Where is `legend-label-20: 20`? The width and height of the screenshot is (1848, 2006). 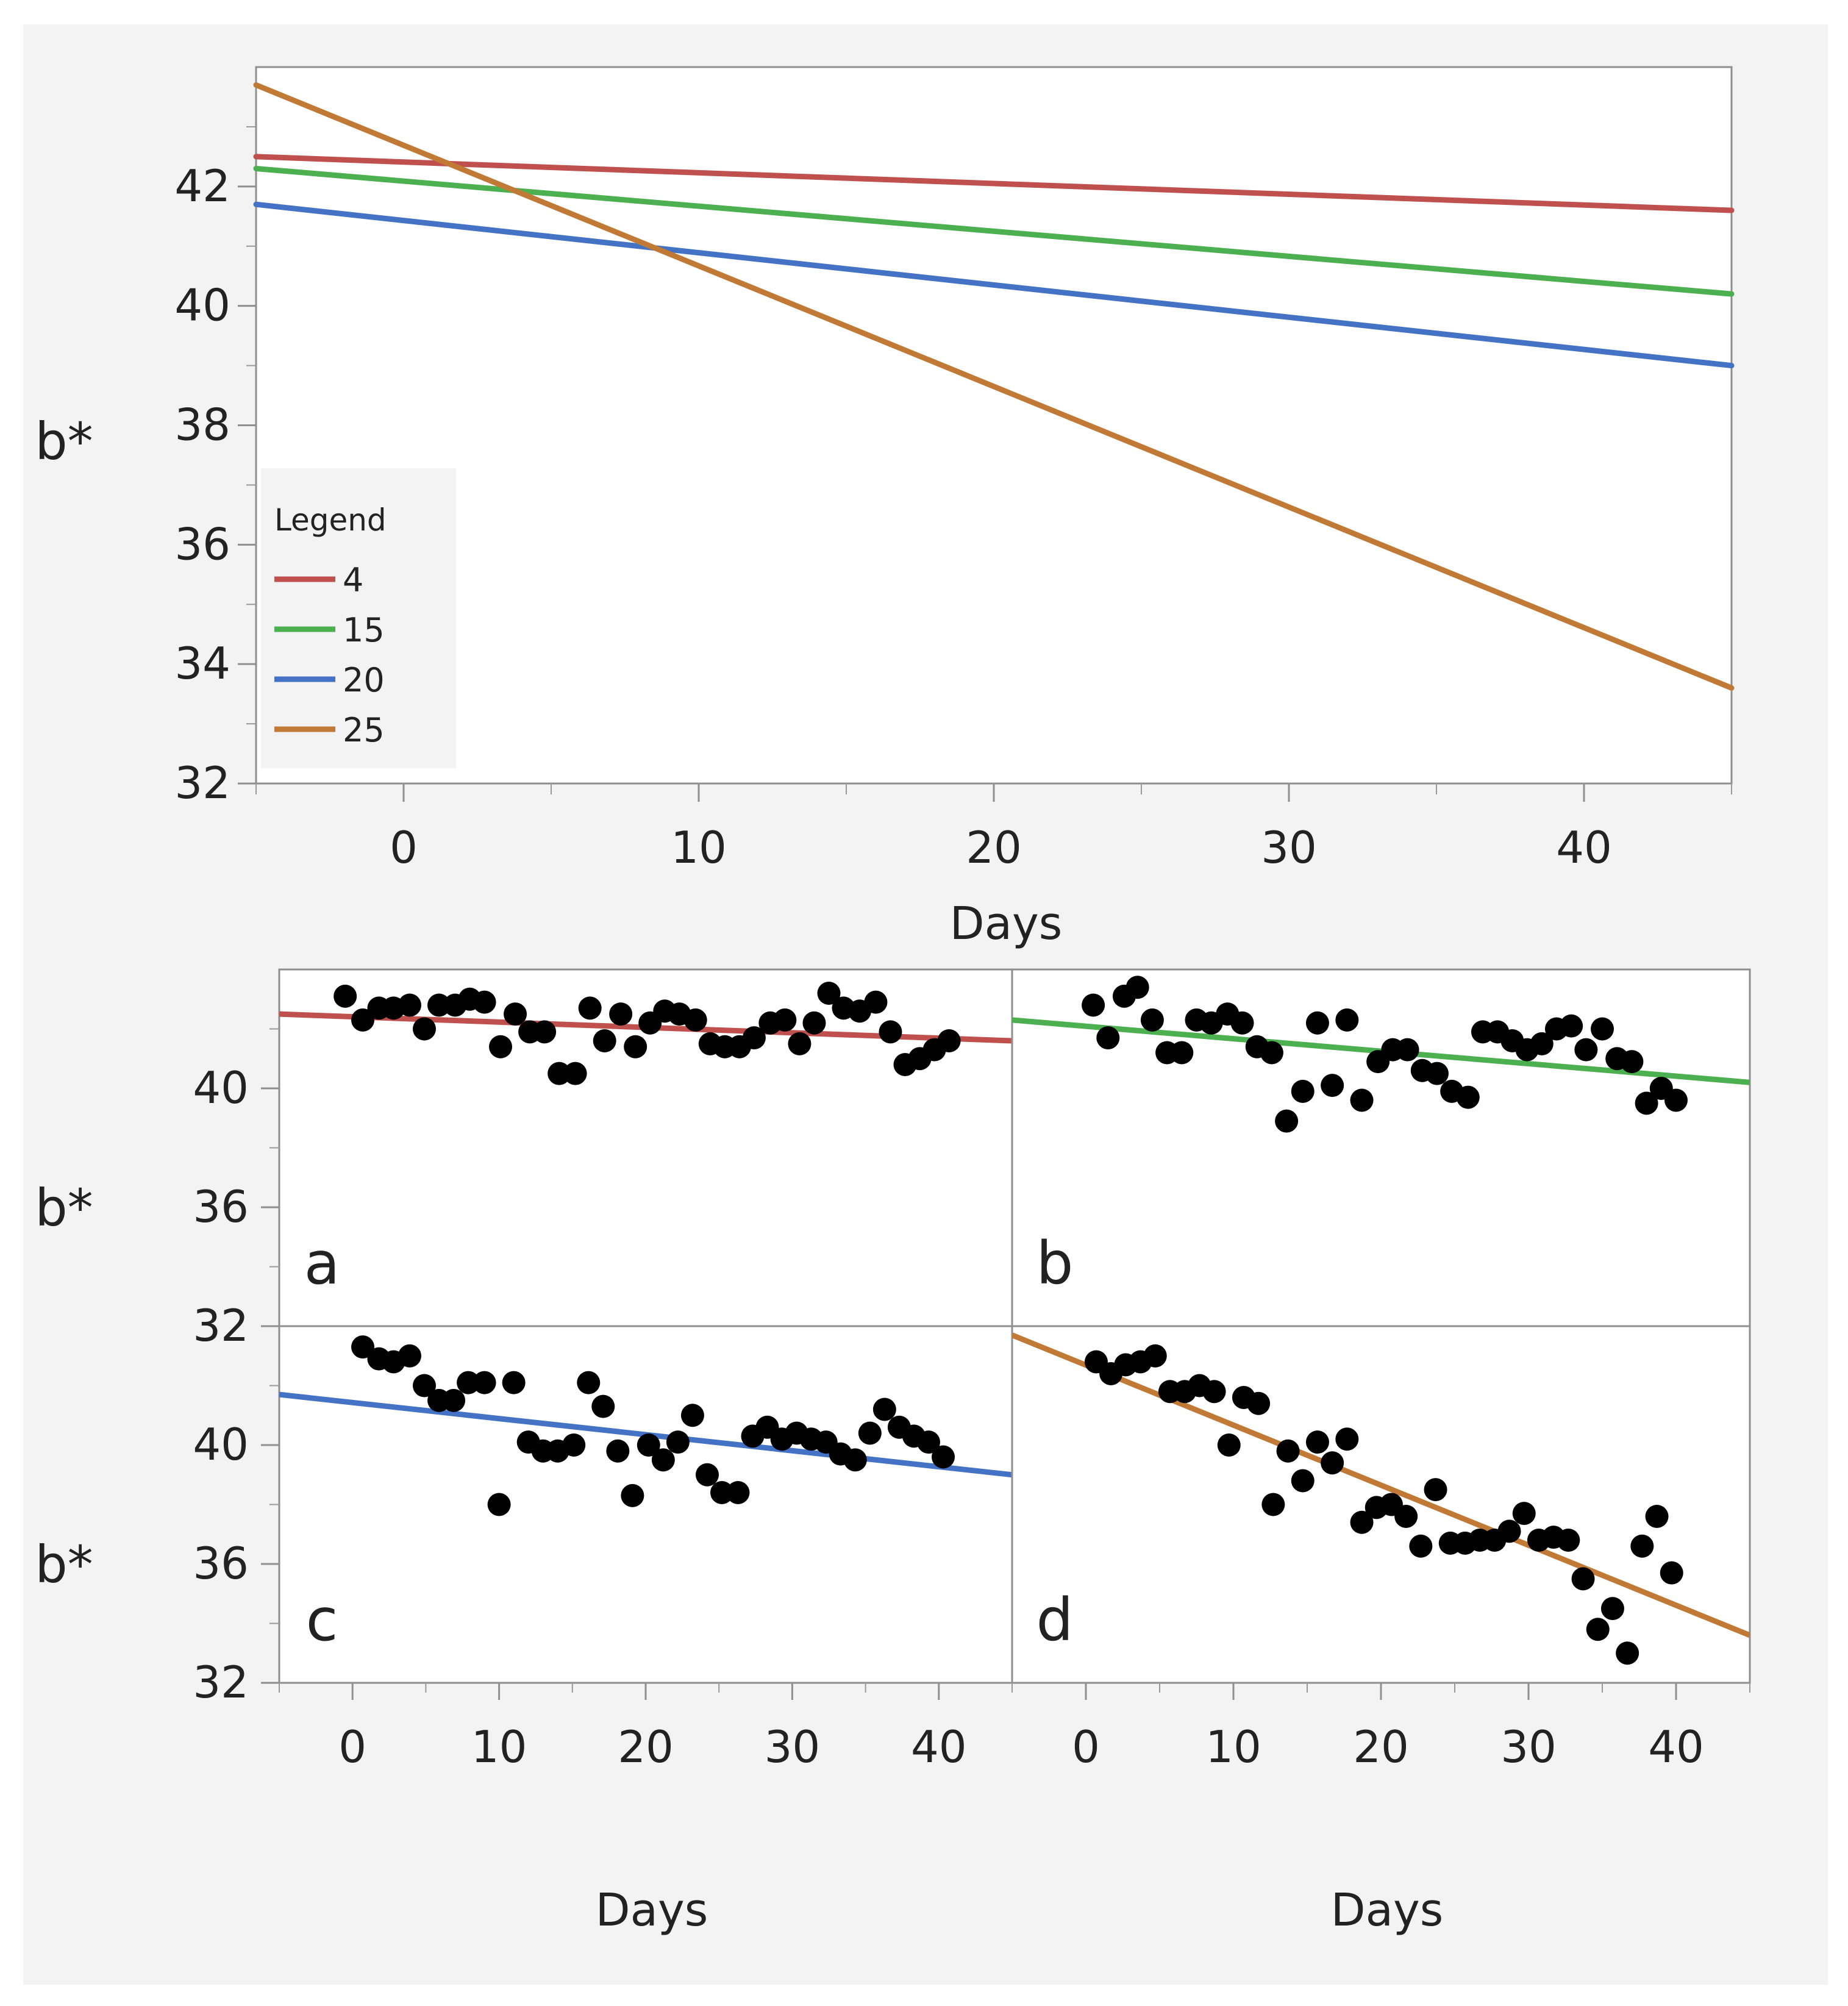
legend-label-20: 20 is located at coordinates (364, 680).